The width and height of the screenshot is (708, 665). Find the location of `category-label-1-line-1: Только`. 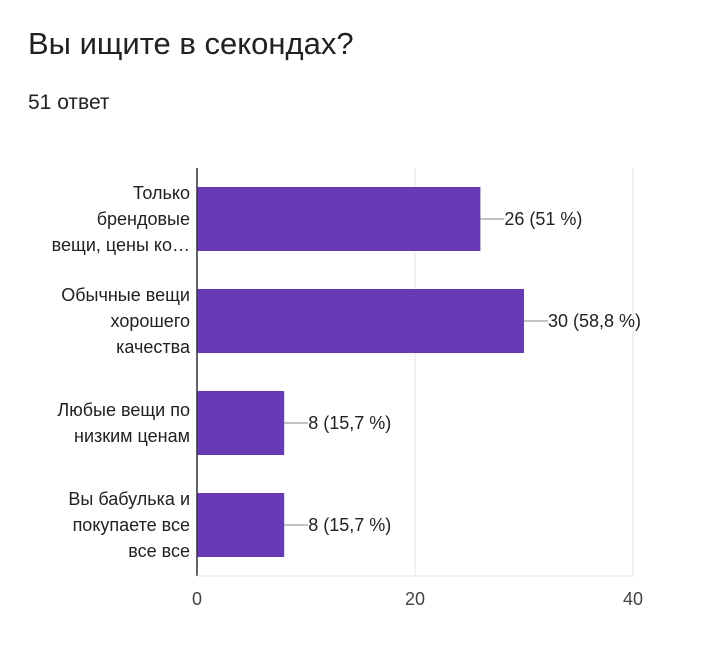

category-label-1-line-1: Только is located at coordinates (161, 193).